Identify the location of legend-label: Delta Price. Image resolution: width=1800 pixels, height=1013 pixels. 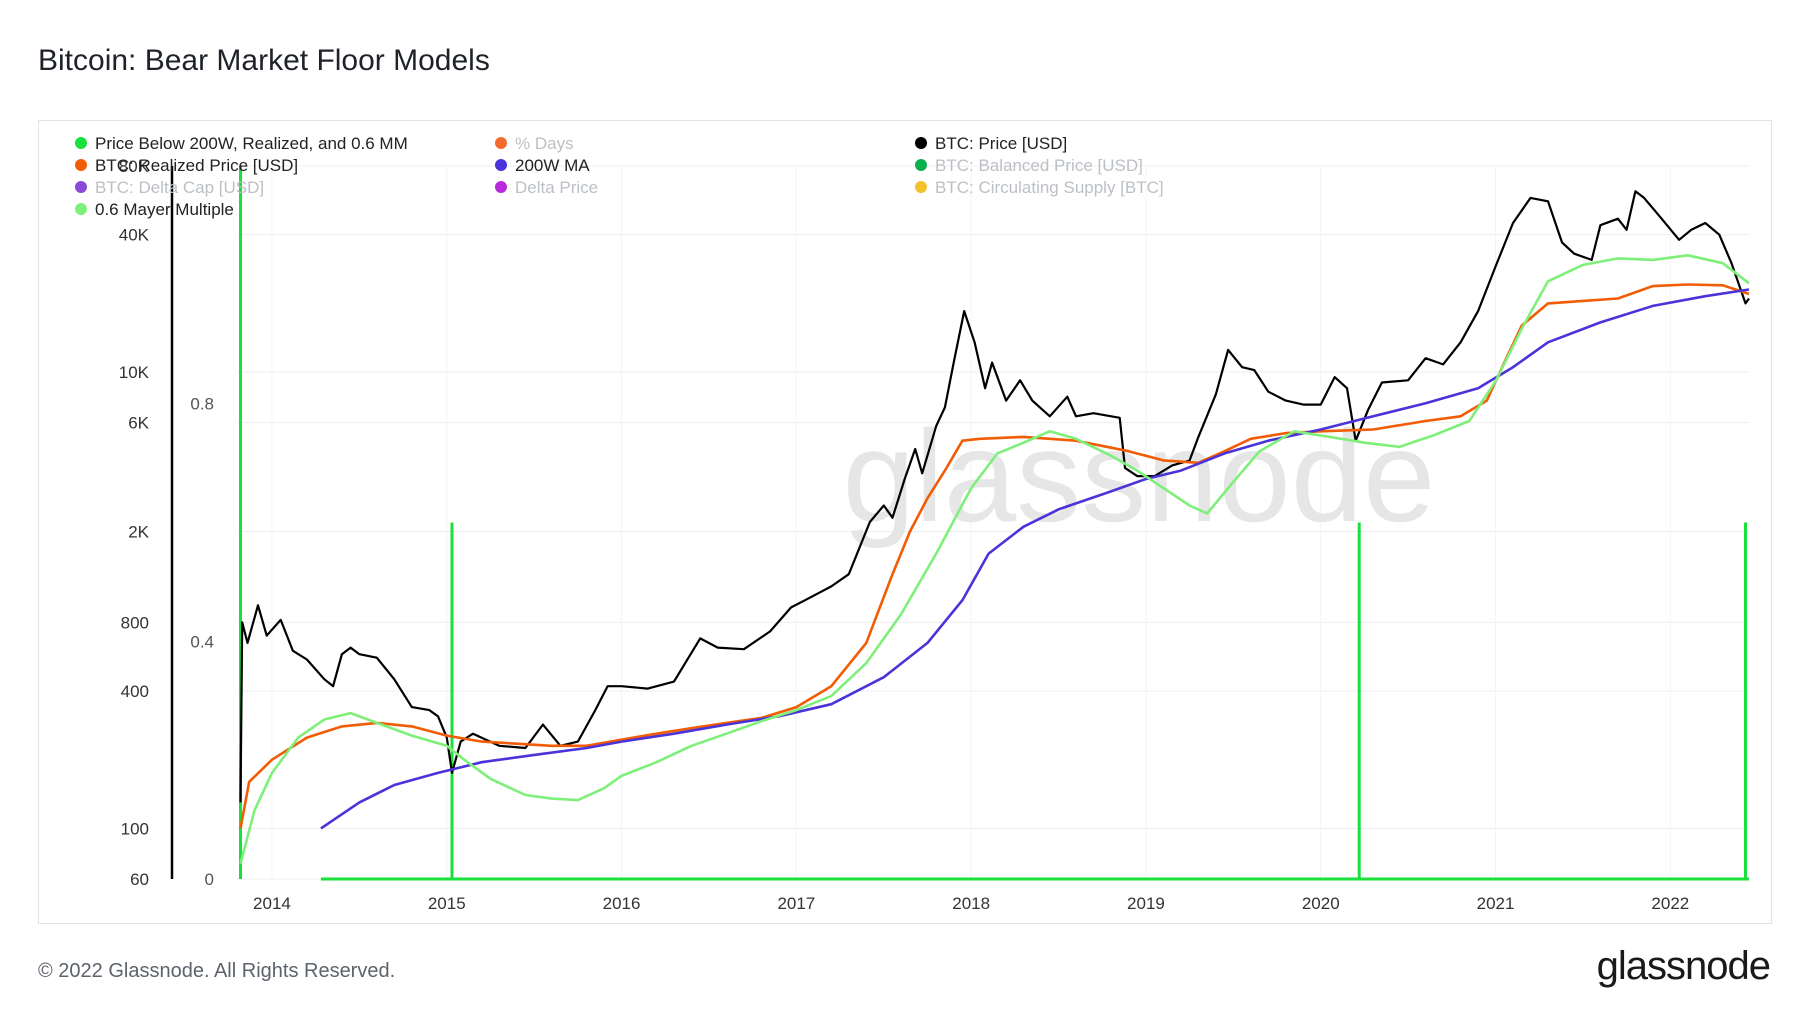
(556, 187).